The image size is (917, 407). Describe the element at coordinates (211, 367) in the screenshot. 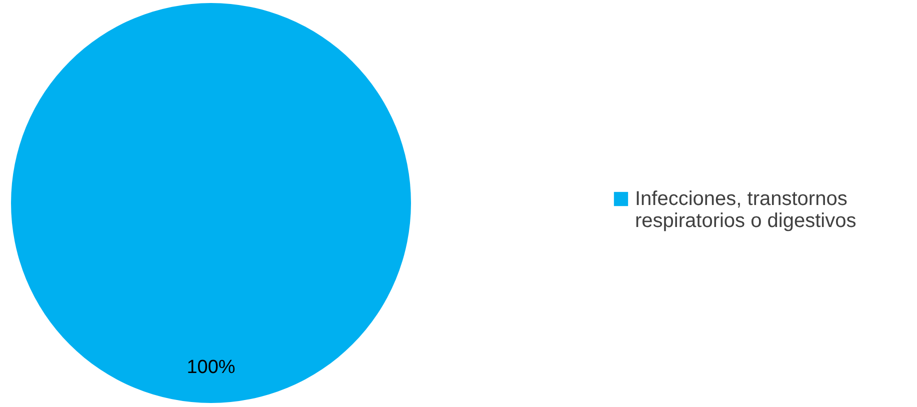

I see `data-label: 100%` at that location.